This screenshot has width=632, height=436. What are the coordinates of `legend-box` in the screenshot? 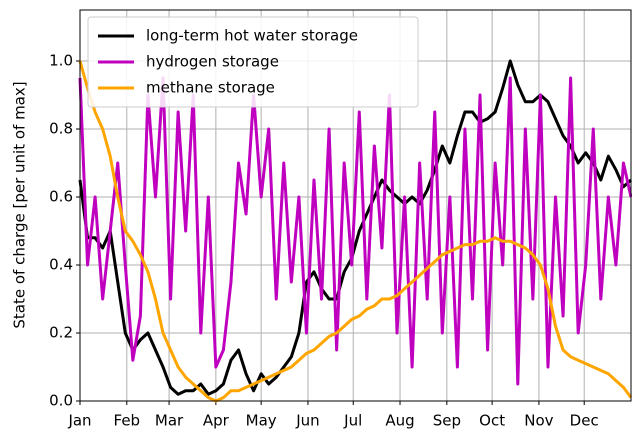 It's located at (253, 62).